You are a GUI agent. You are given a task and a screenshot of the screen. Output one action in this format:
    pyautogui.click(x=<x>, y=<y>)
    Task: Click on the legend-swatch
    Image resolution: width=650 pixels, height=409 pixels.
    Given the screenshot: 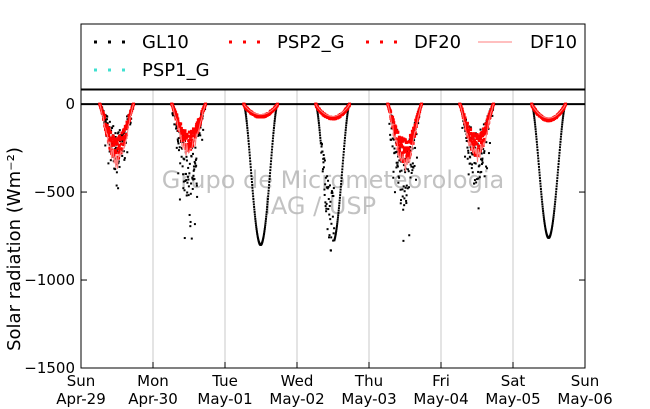 What is the action you would take?
    pyautogui.click(x=230, y=42)
    